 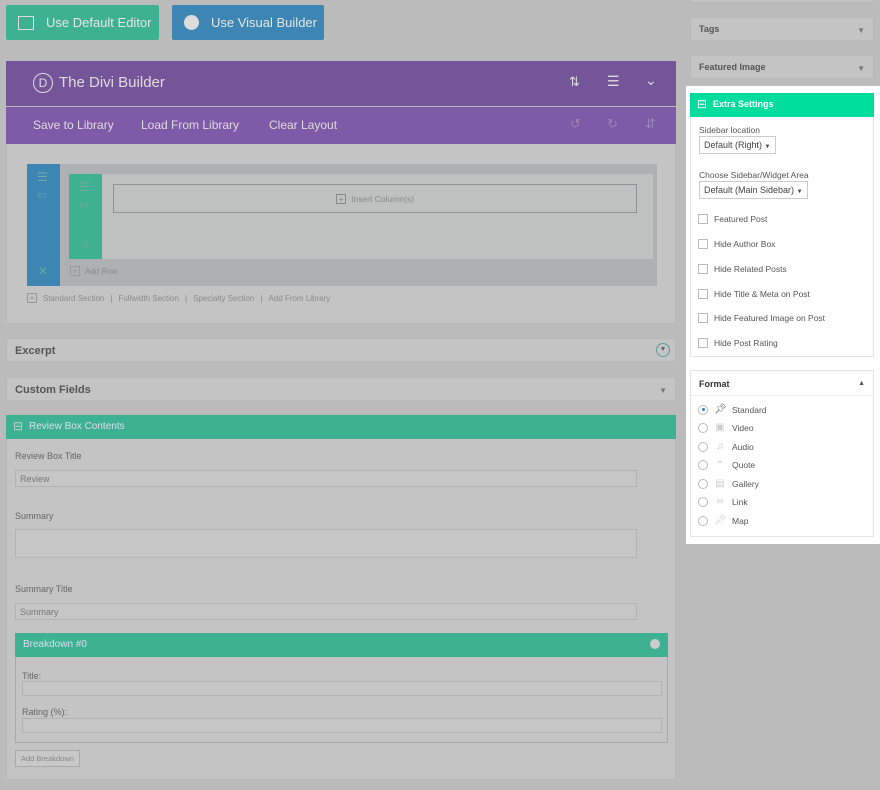 I want to click on breakdown-box: Breakdown #0 Title: Rating (%):, so click(x=341, y=688).